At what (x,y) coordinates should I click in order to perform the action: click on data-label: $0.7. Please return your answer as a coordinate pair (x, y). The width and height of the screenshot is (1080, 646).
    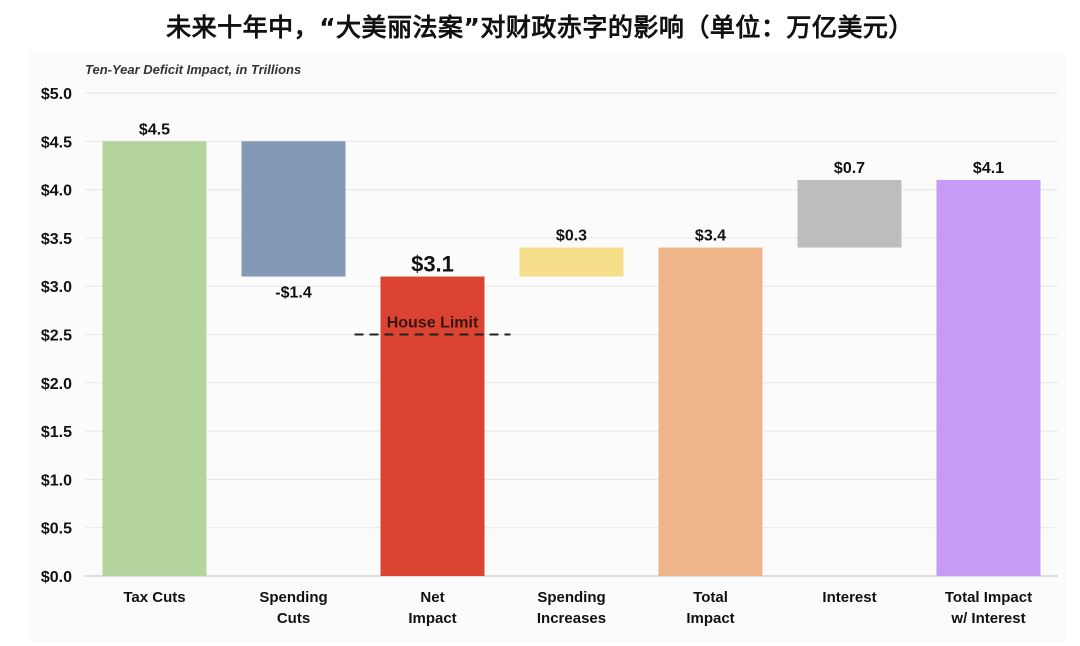
    Looking at the image, I should click on (849, 168).